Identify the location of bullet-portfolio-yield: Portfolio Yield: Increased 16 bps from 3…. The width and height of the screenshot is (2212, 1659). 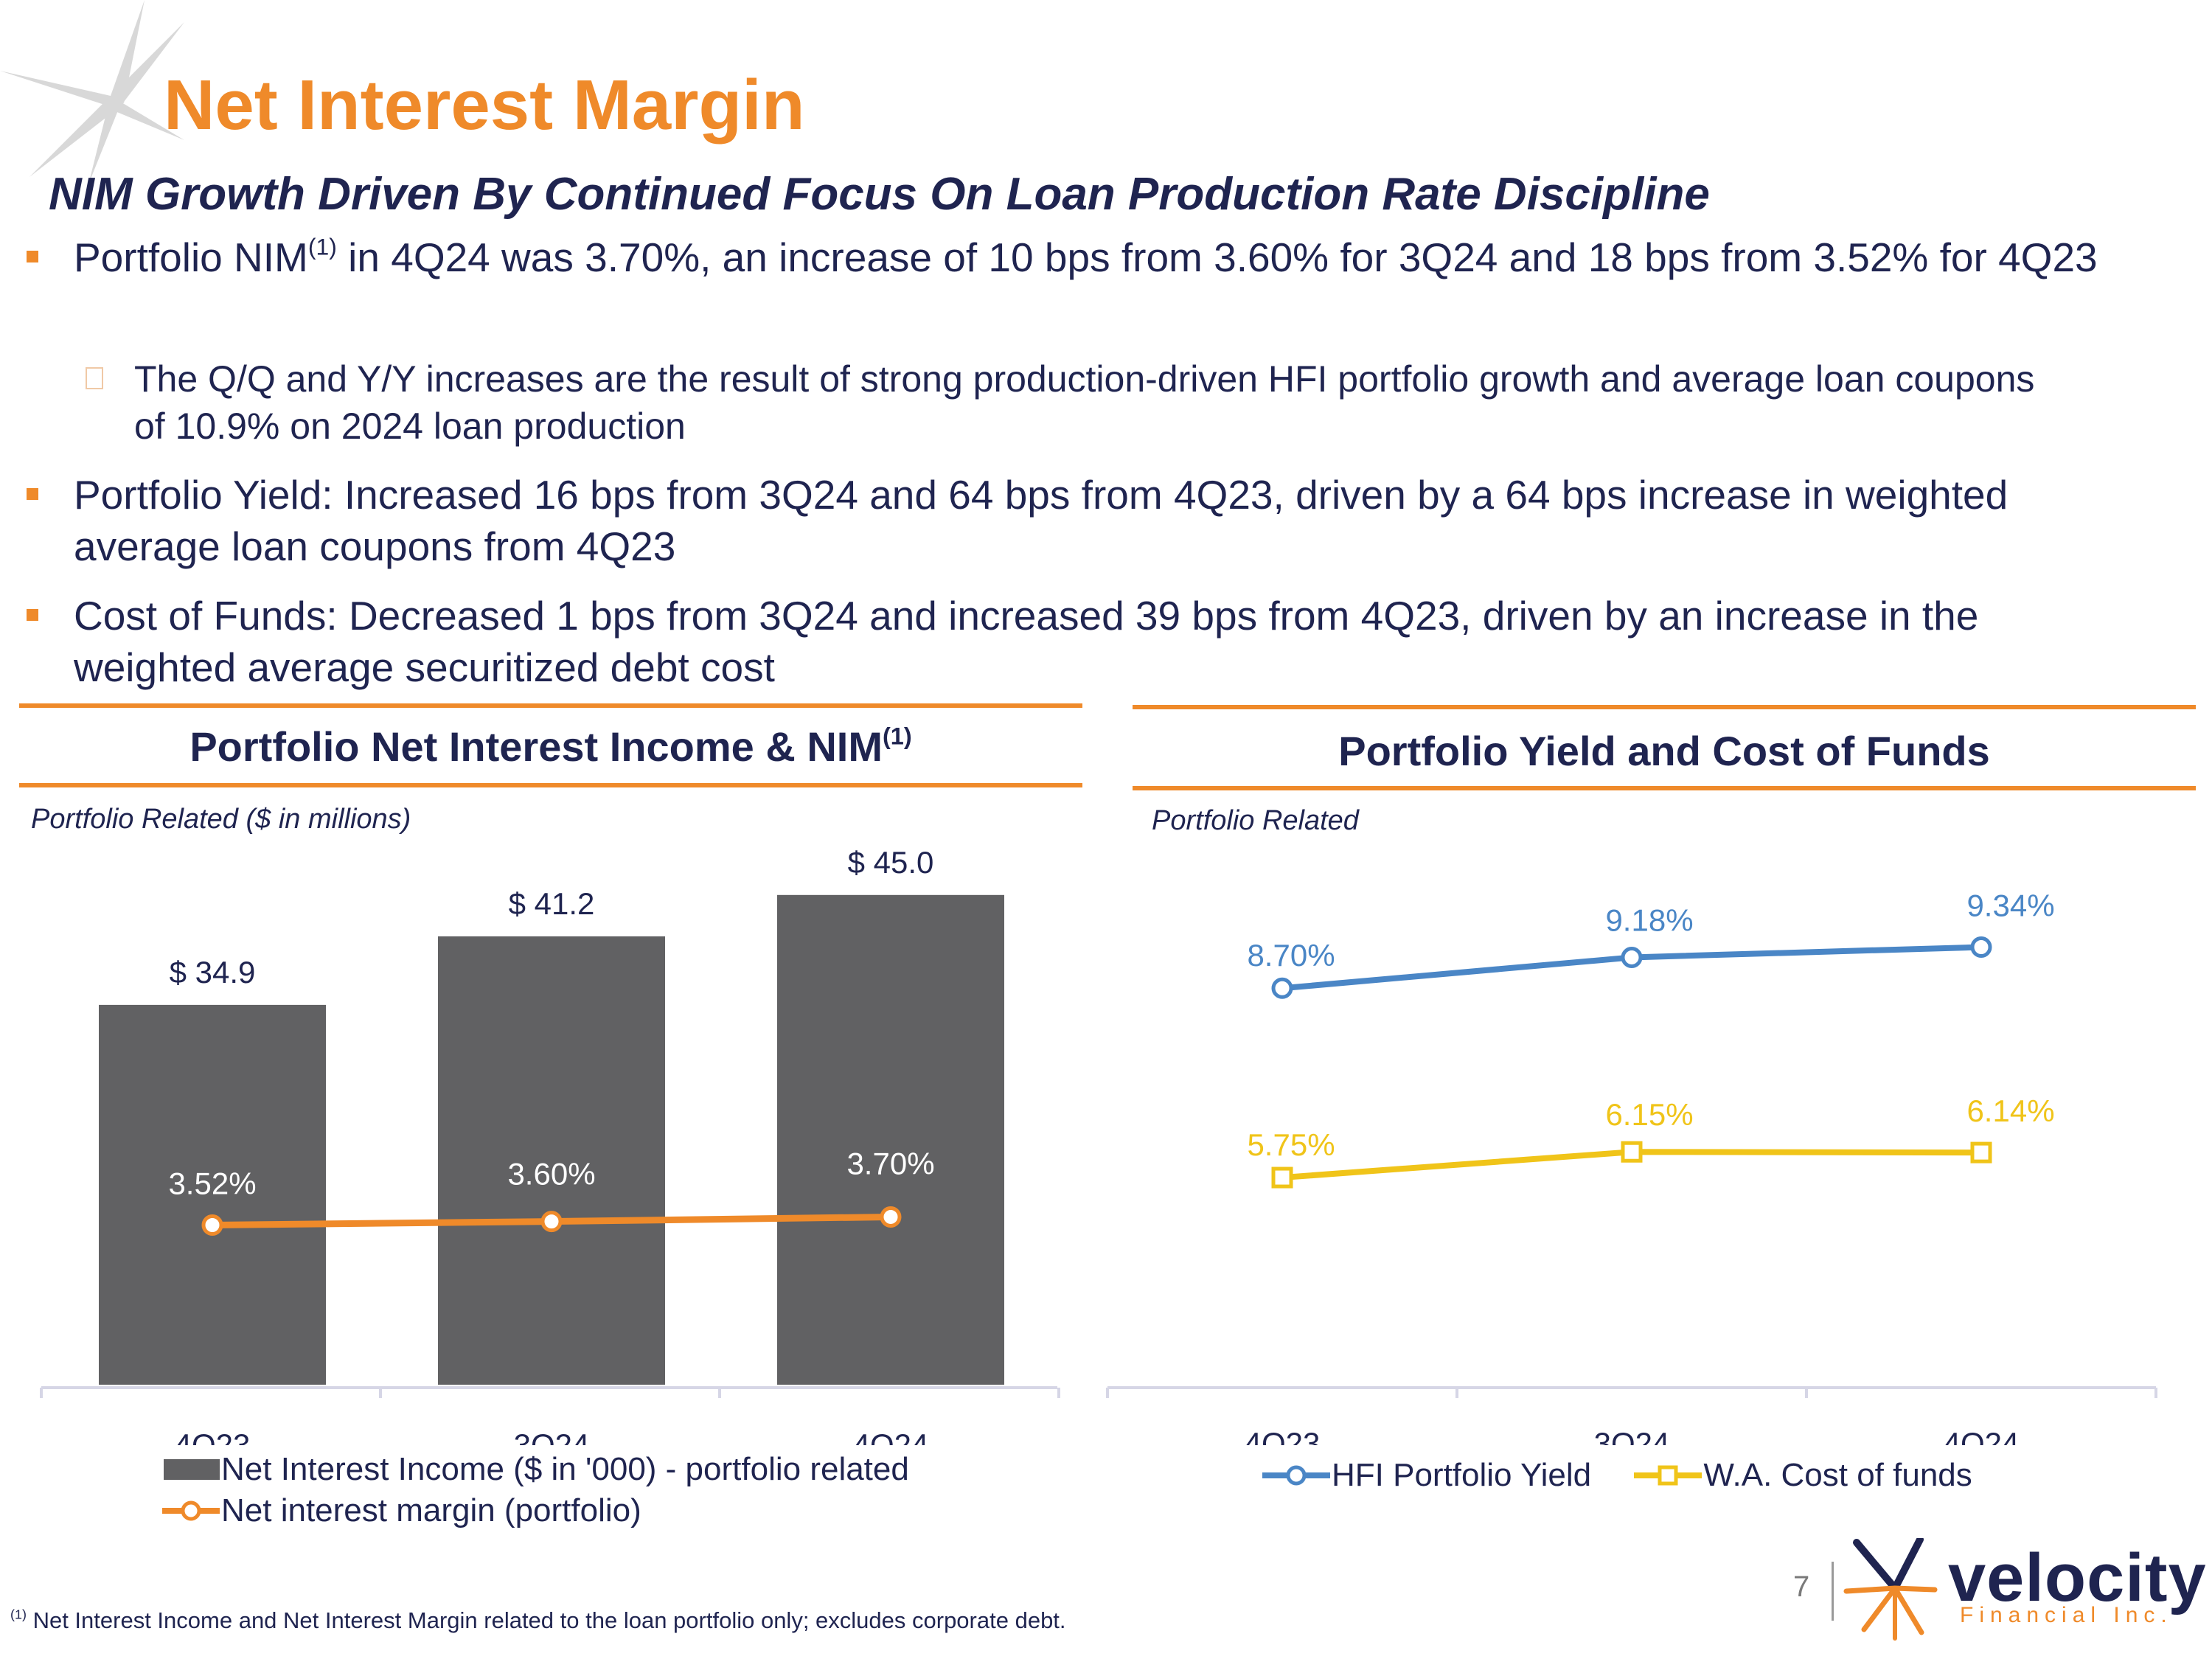
(1082, 520).